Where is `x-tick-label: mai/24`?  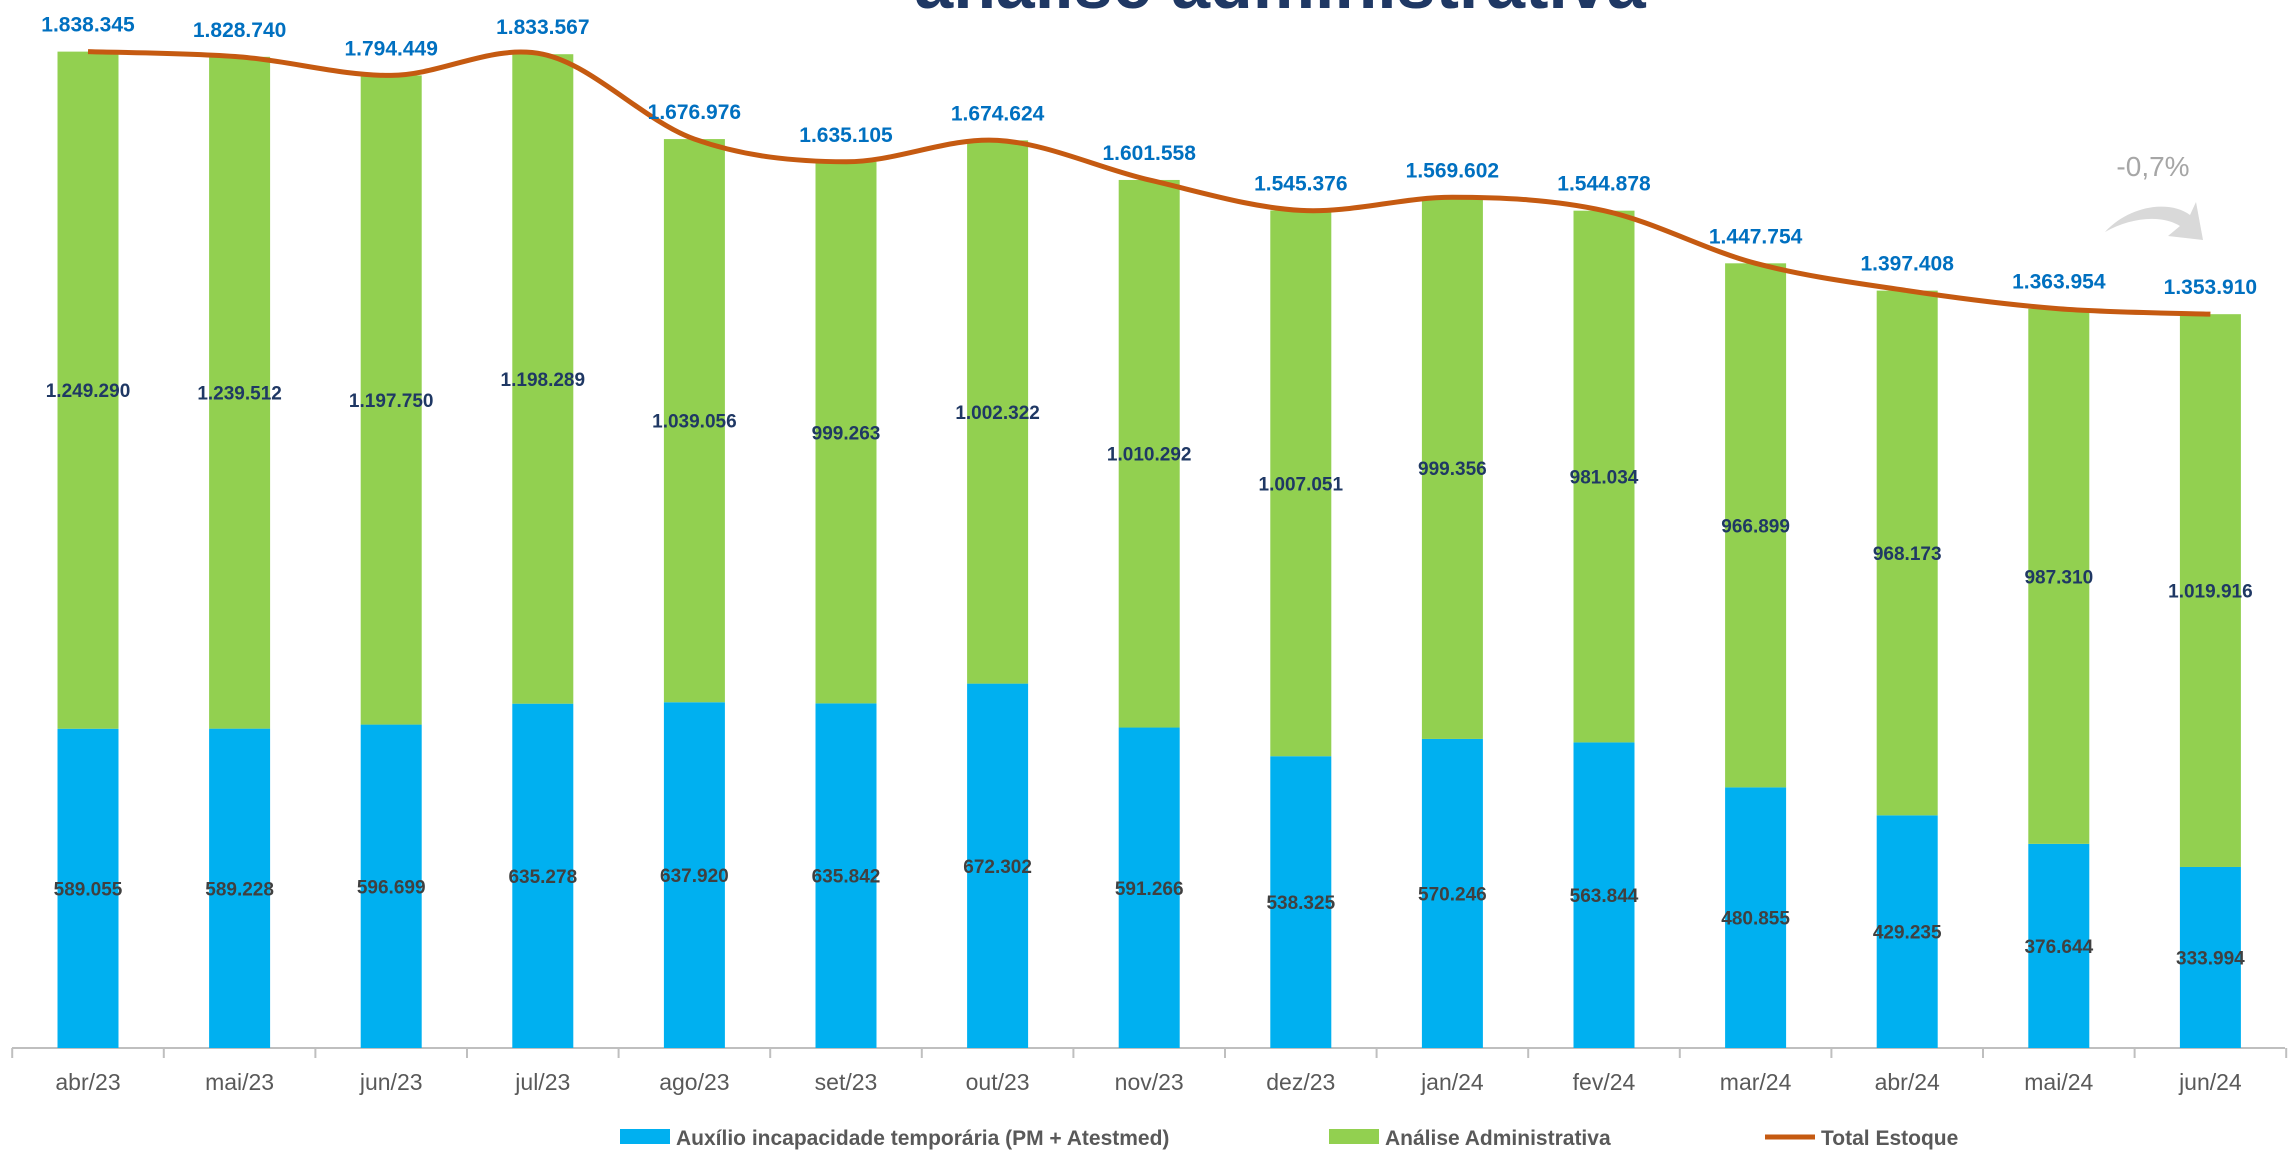 x-tick-label: mai/24 is located at coordinates (2058, 1082).